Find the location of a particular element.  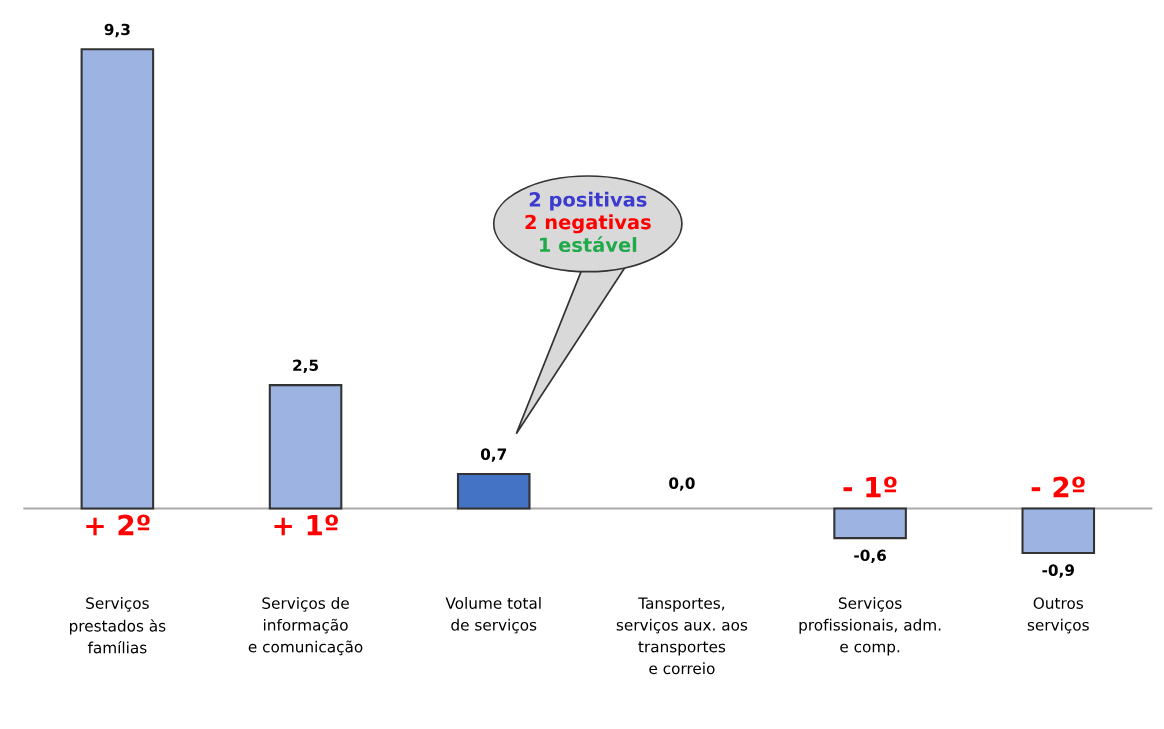

annotation: 2 negativas is located at coordinates (588, 224).